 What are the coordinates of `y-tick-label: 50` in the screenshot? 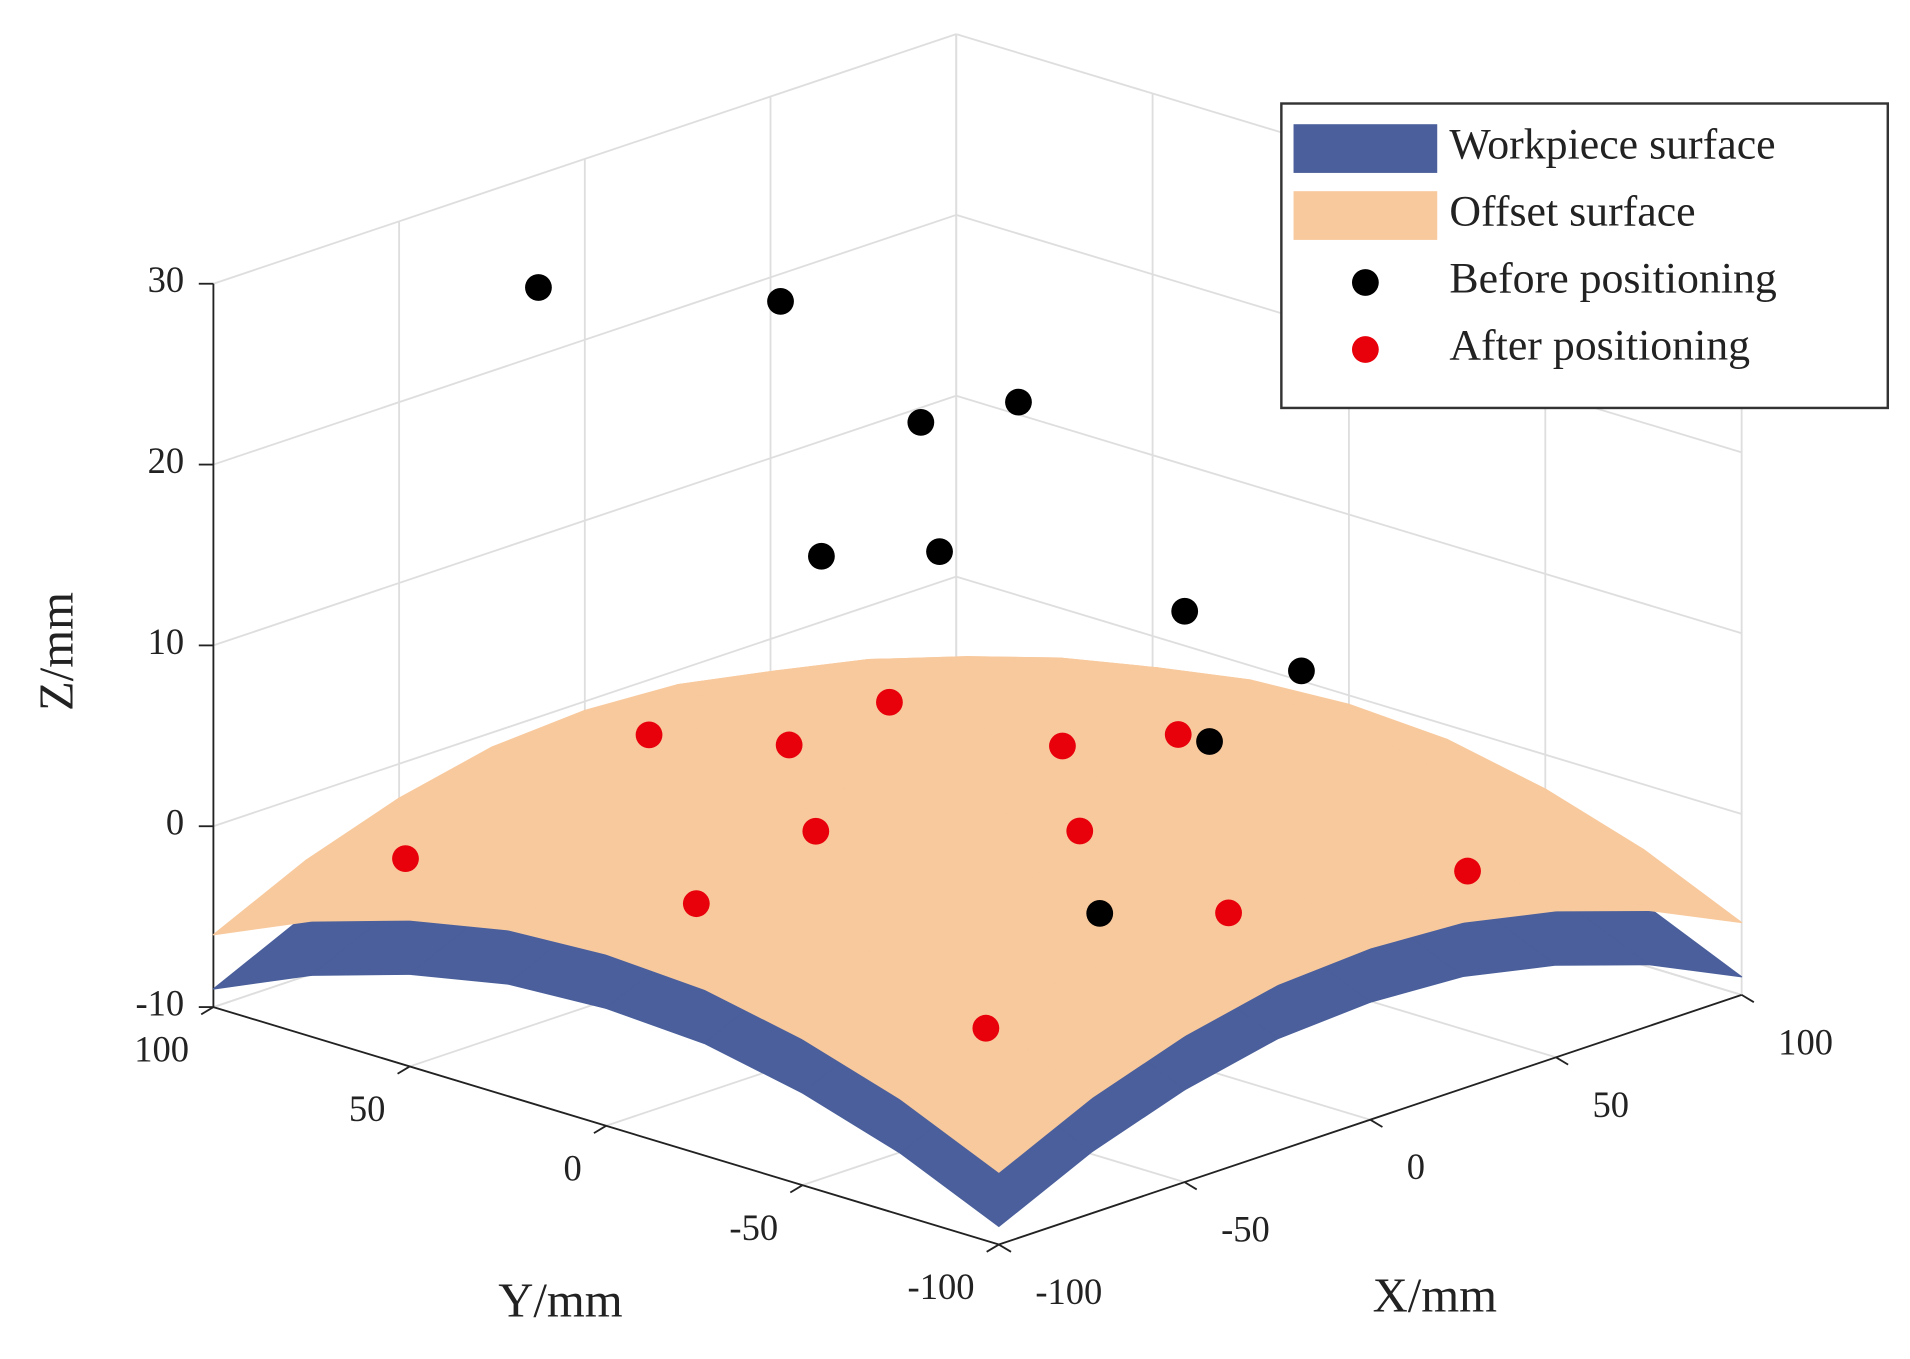 It's located at (367, 1108).